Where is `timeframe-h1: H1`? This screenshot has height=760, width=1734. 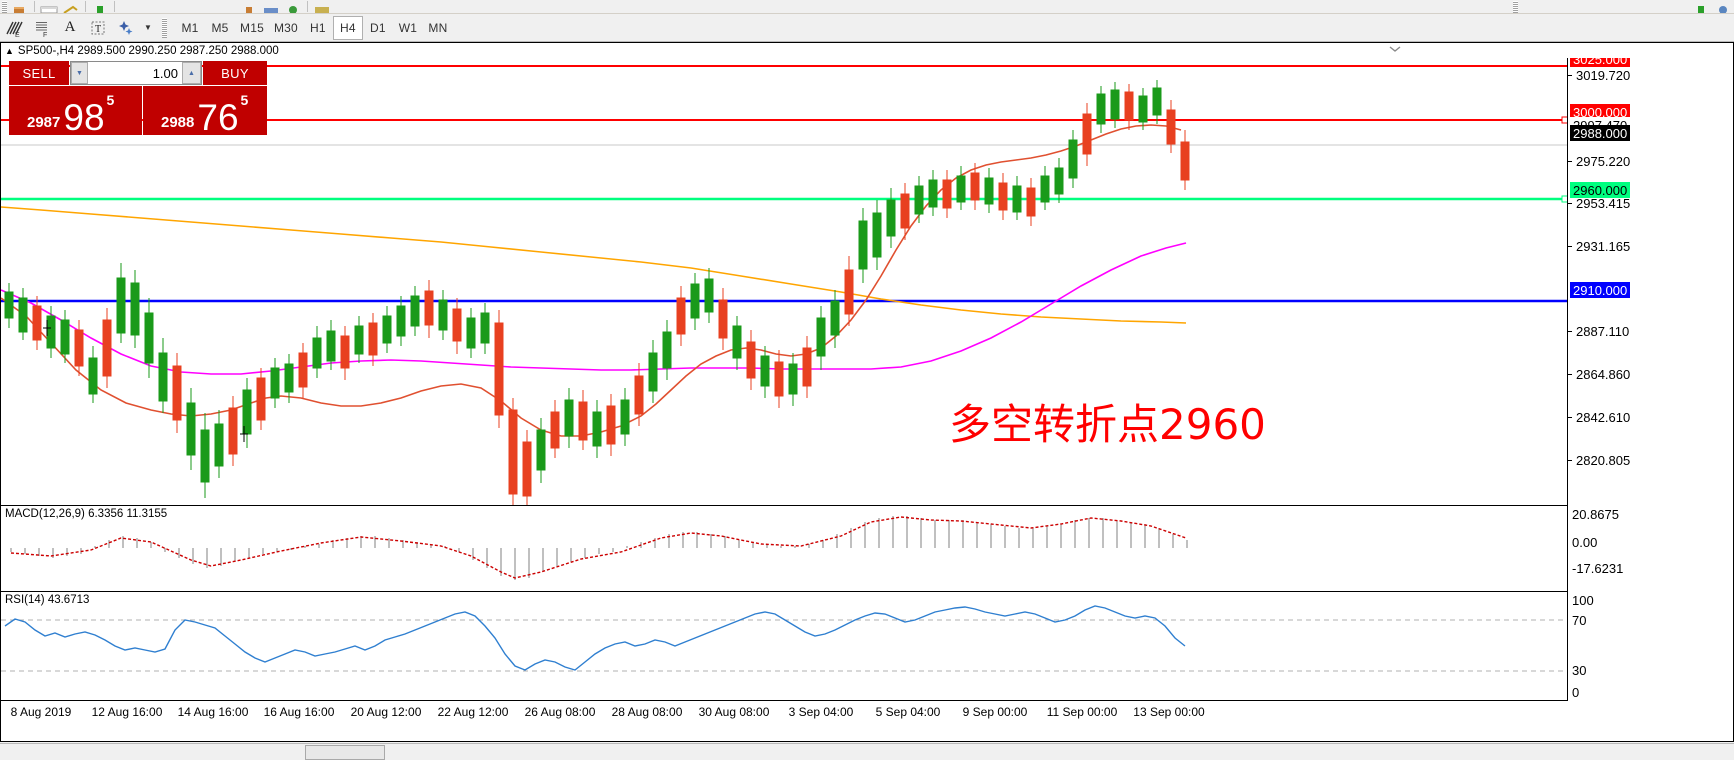 timeframe-h1: H1 is located at coordinates (318, 27).